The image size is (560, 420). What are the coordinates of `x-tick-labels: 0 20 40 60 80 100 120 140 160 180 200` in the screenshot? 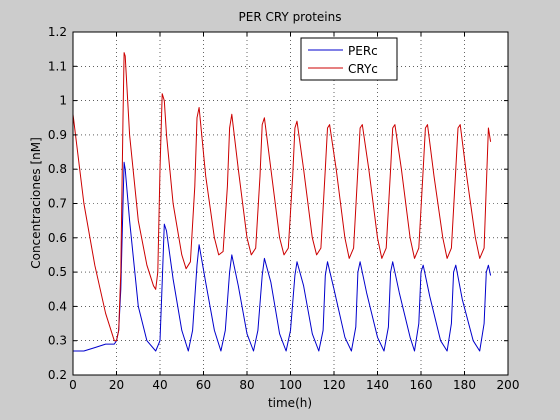 It's located at (294, 385).